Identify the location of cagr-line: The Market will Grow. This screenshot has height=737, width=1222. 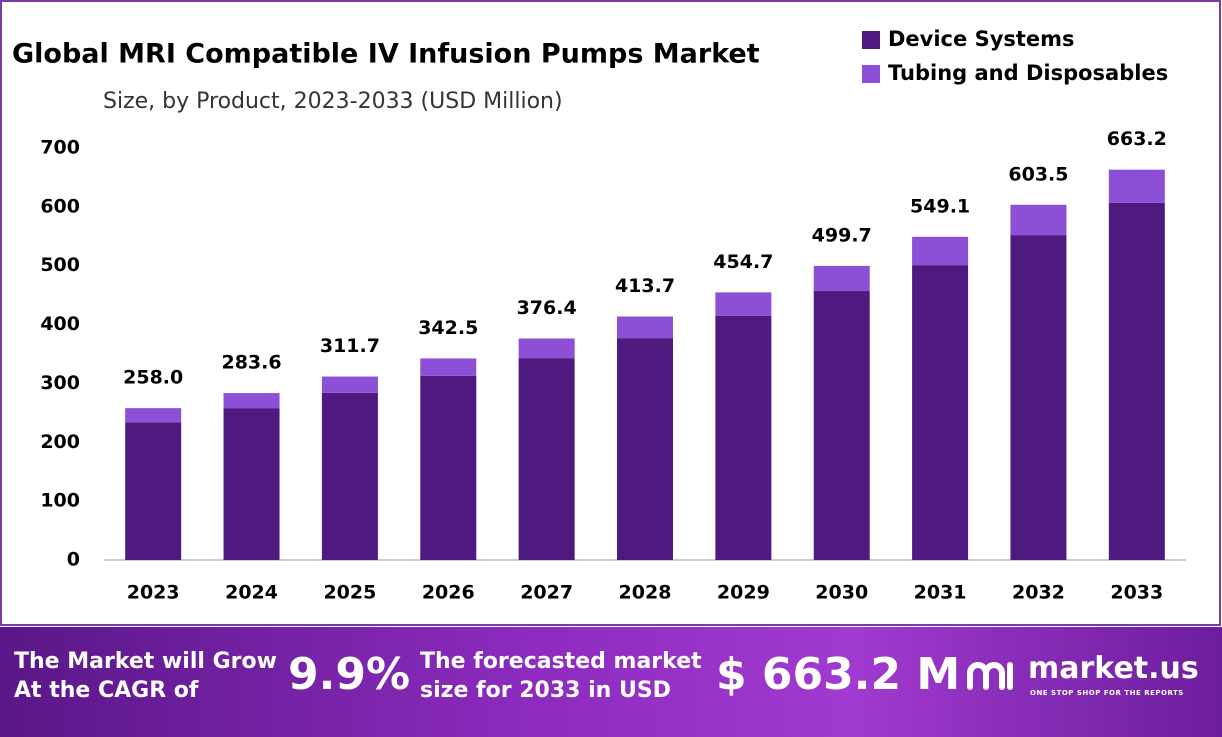
(145, 661).